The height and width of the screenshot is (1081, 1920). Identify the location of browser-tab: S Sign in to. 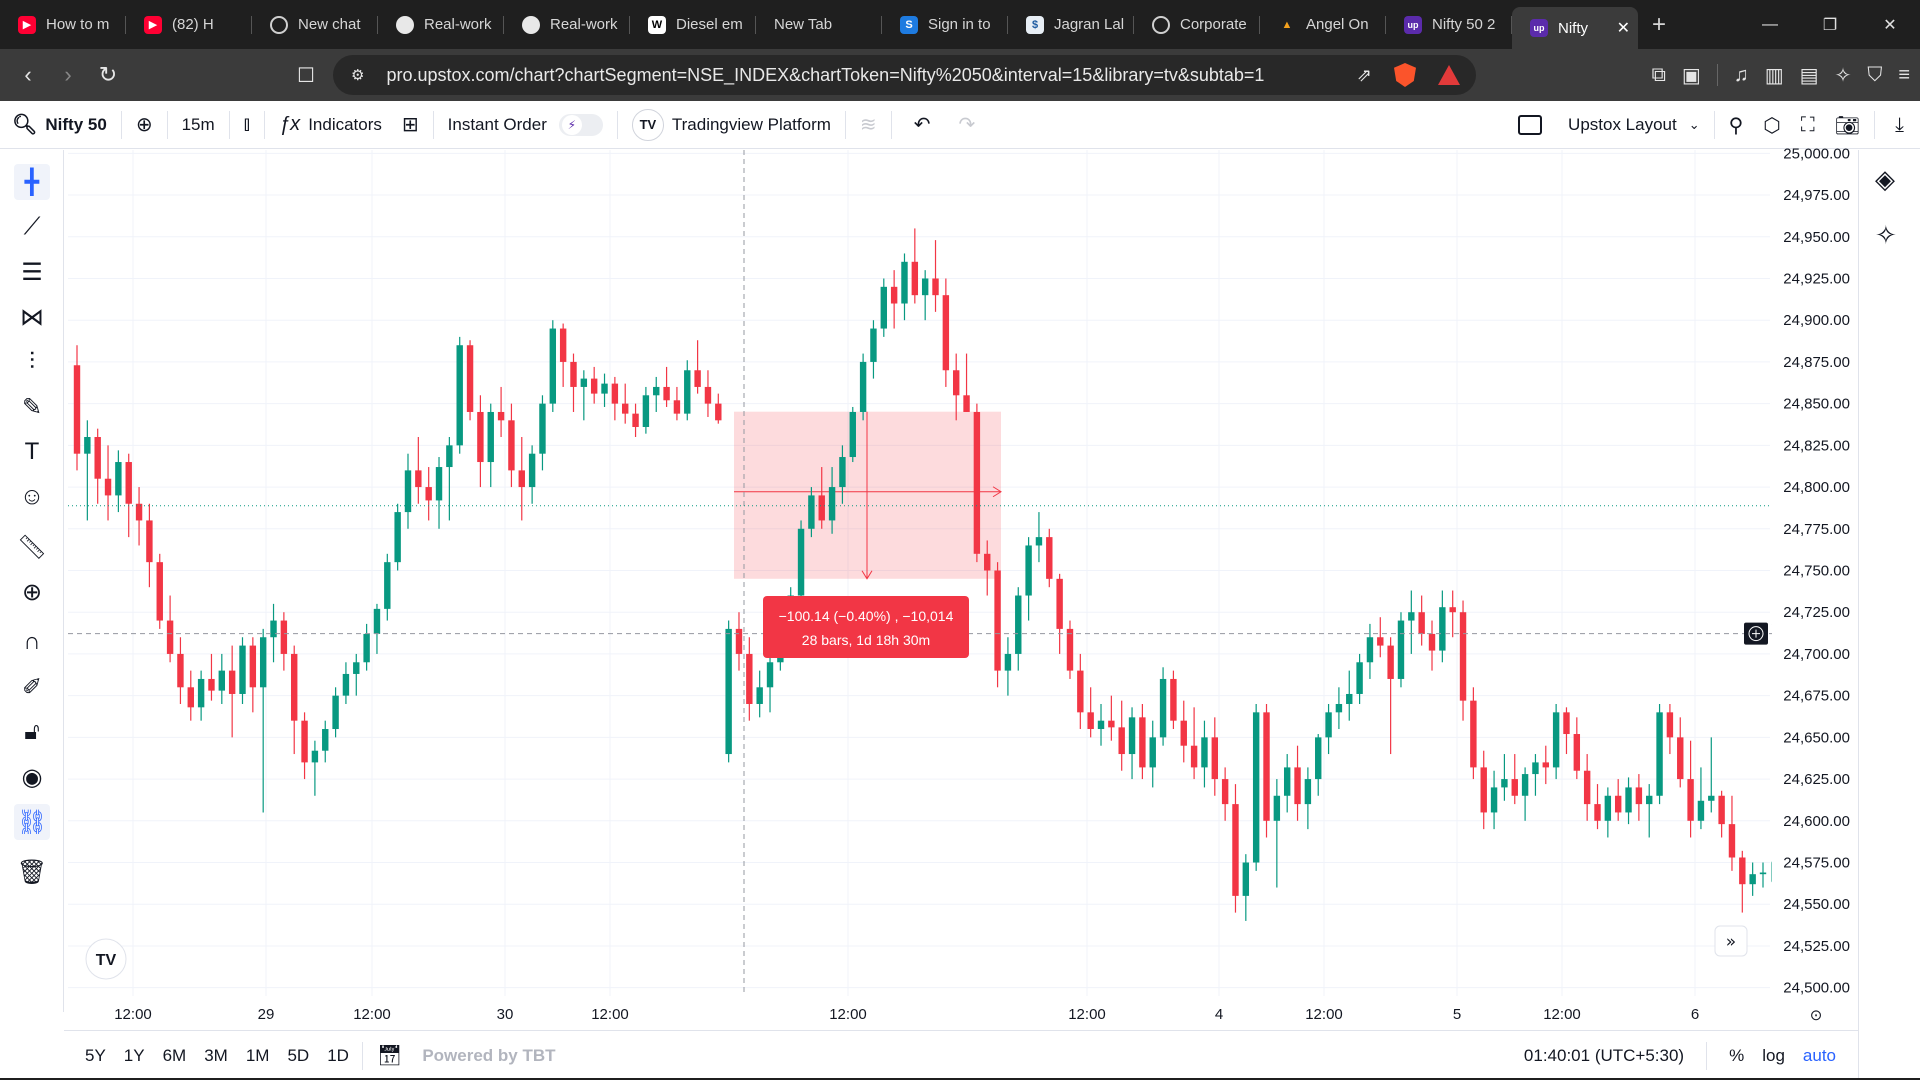
(945, 25).